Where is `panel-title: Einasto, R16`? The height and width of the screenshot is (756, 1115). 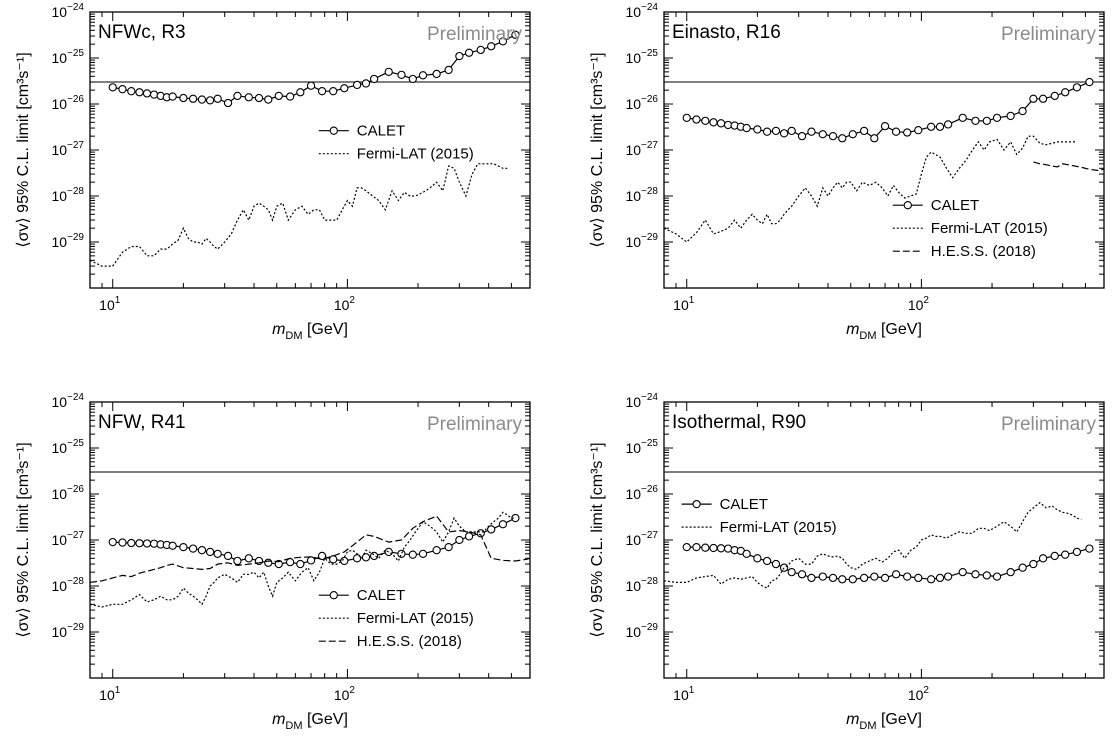 panel-title: Einasto, R16 is located at coordinates (726, 32).